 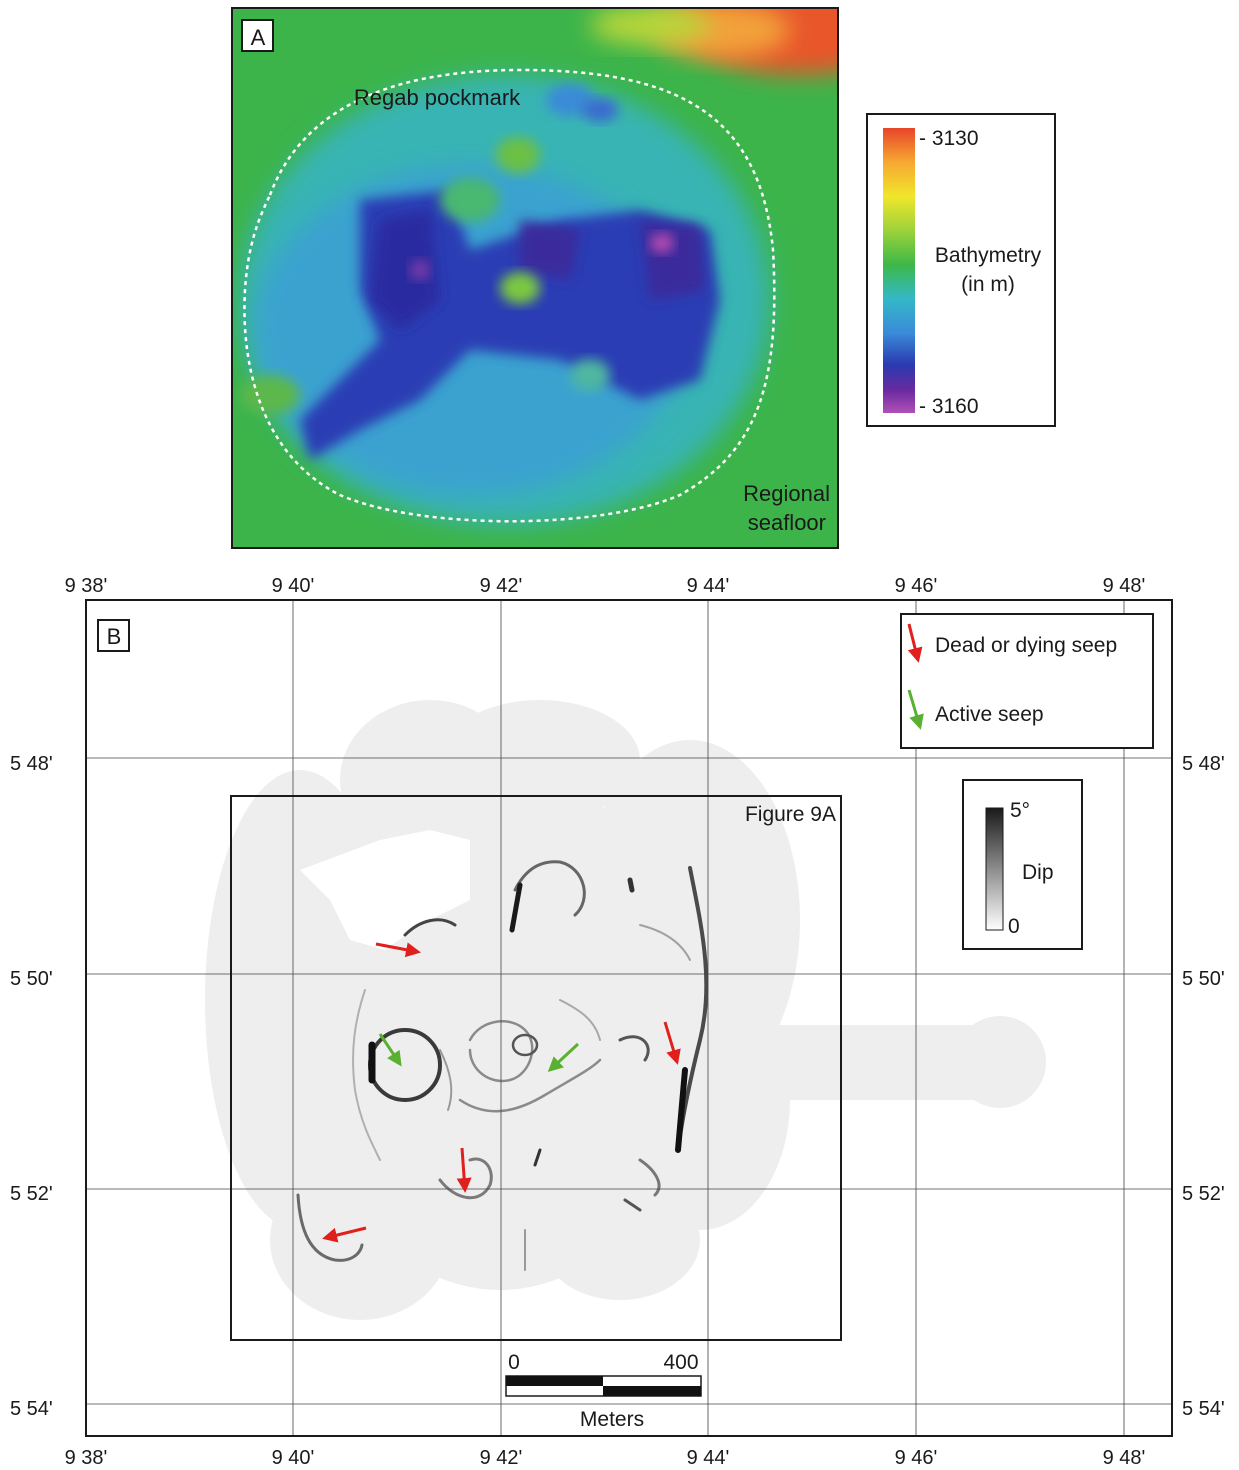 I want to click on colorbar-title-line1: Bathymetry, so click(x=988, y=255).